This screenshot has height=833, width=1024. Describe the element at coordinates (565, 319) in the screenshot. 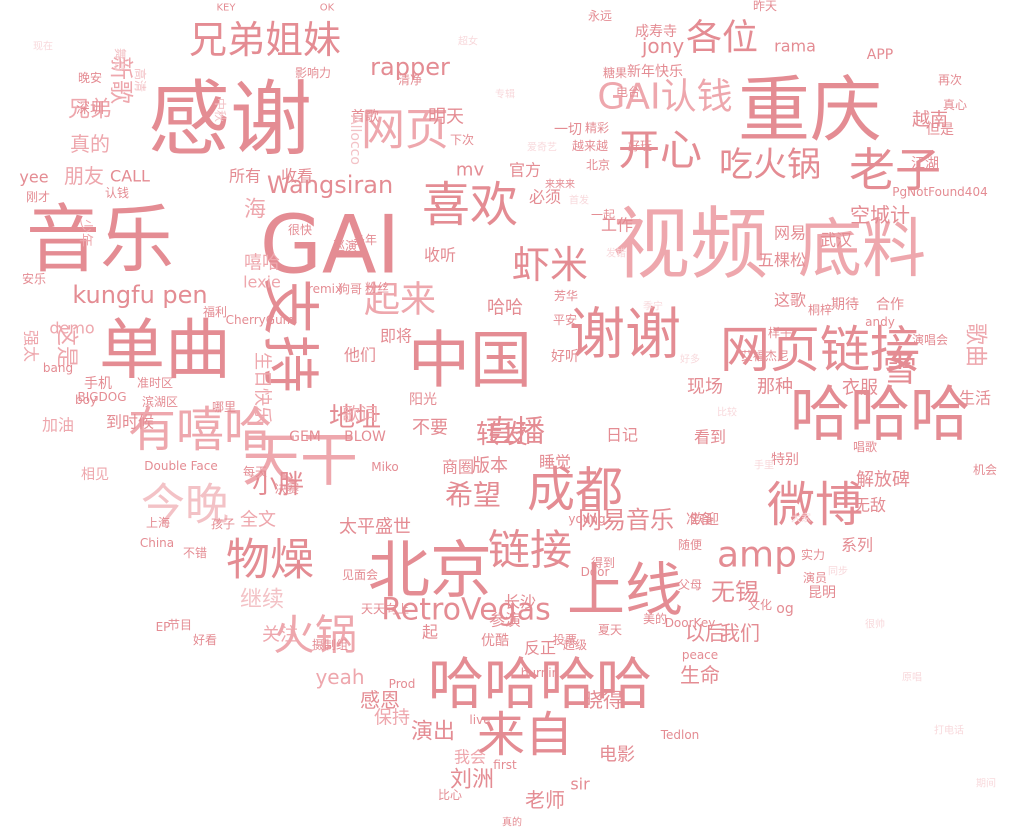

I see `cloud-word: 平安` at that location.